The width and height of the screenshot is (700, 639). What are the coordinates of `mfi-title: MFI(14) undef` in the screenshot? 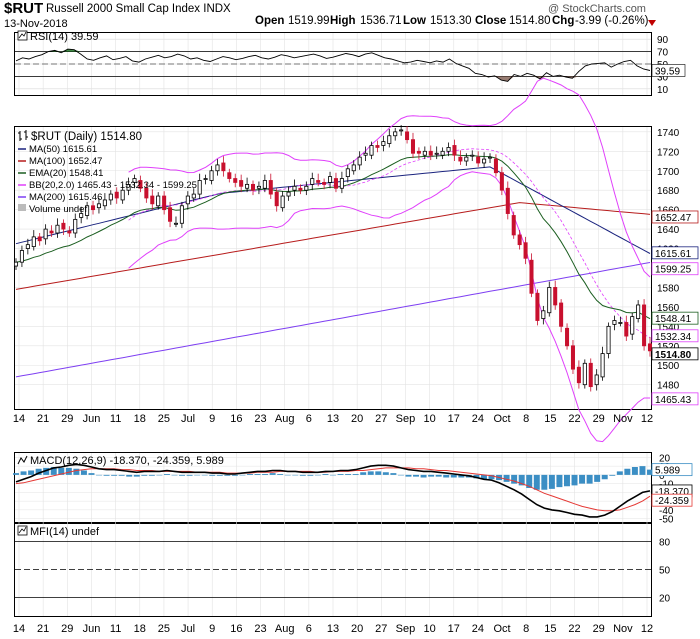 It's located at (58, 531).